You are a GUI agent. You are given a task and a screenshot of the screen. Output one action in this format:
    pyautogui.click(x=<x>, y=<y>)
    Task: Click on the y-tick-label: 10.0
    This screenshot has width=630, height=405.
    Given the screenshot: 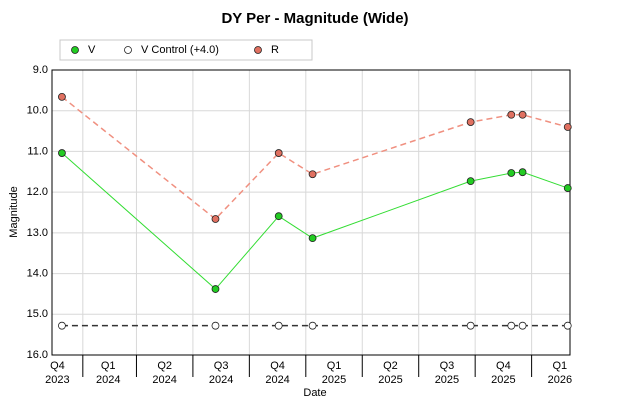 What is the action you would take?
    pyautogui.click(x=37, y=111)
    